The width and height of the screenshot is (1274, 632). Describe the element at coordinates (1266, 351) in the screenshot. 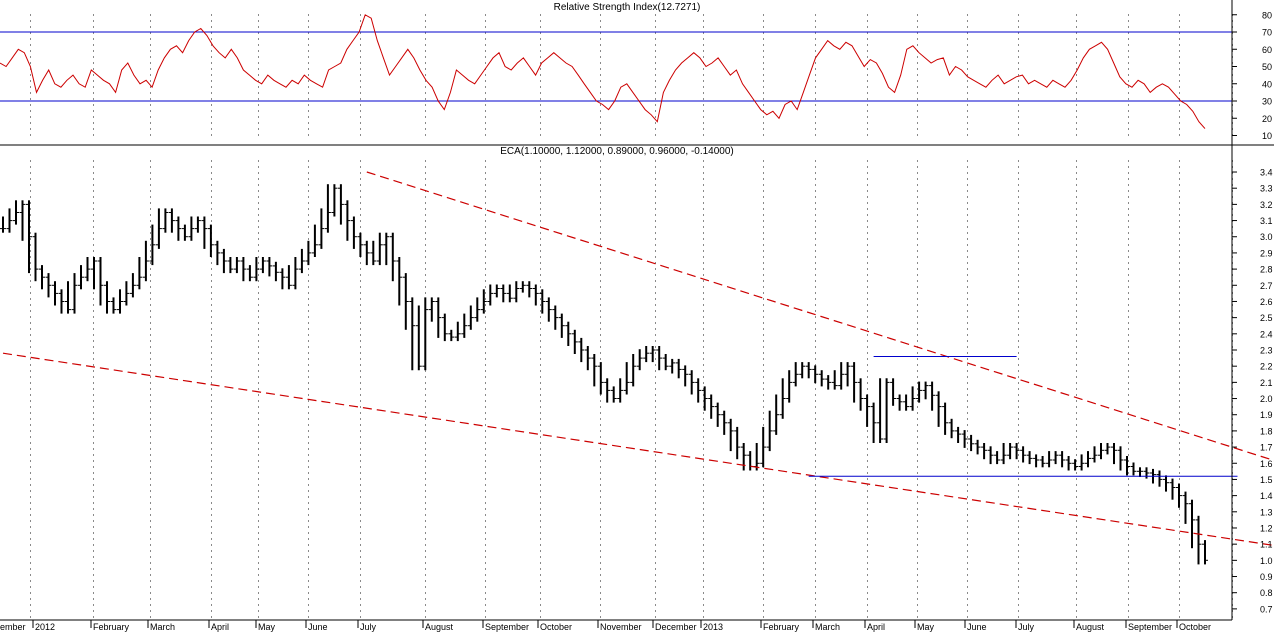

I see `price-y-tick-label: 2.3` at that location.